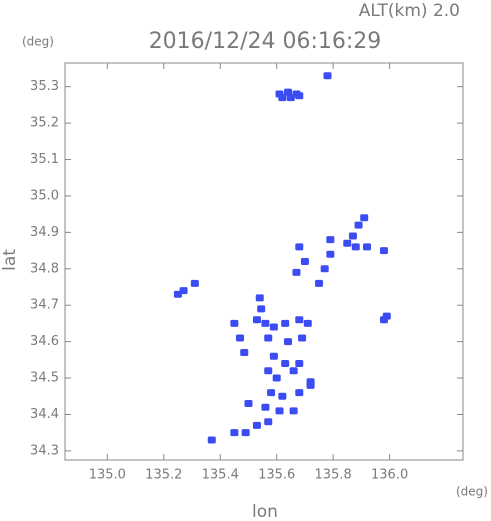  What do you see at coordinates (38, 42) in the screenshot?
I see `y-unit: (deg)` at bounding box center [38, 42].